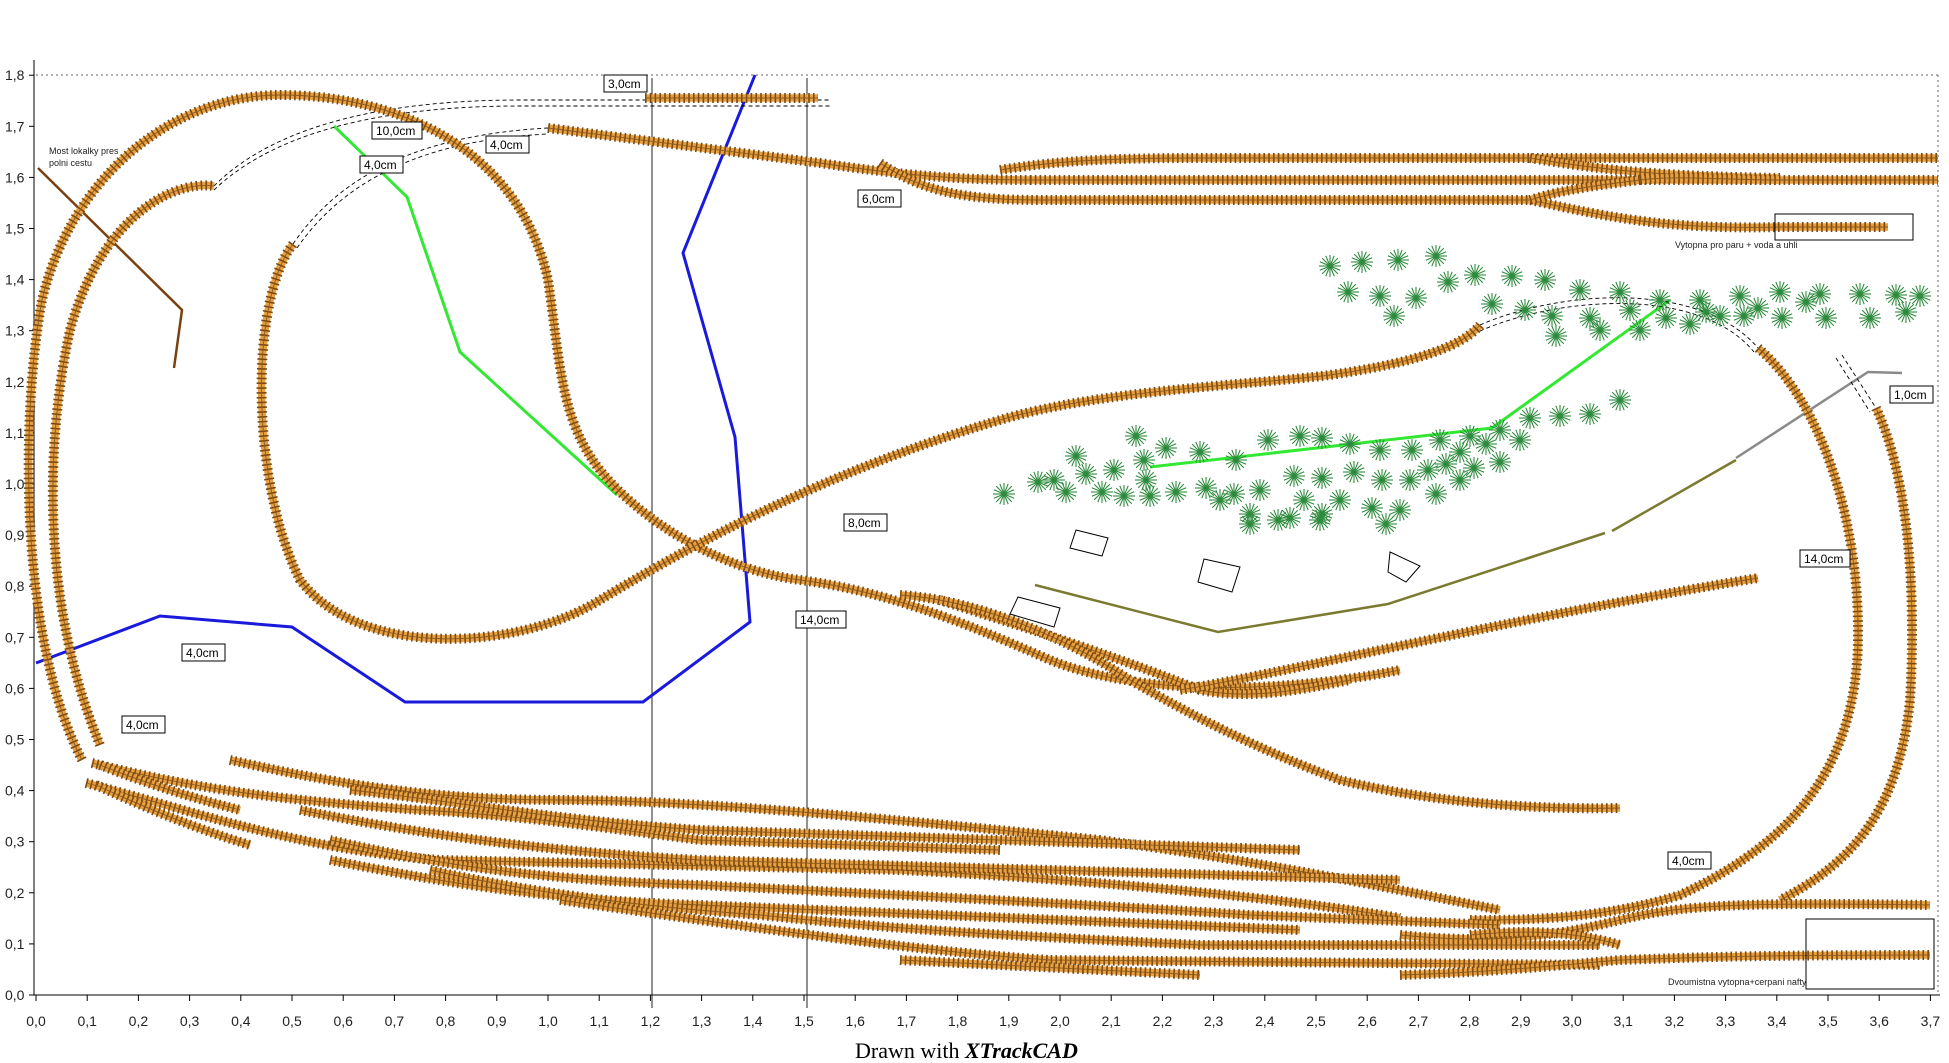  Describe the element at coordinates (15, 944) in the screenshot. I see `y-tick-label: 0,1` at that location.